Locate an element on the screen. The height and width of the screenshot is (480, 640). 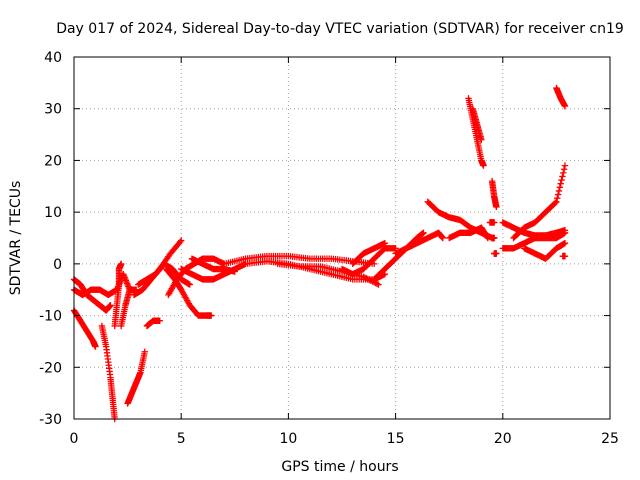
y-axis-label: SDTVAR / TECUs is located at coordinates (16, 238).